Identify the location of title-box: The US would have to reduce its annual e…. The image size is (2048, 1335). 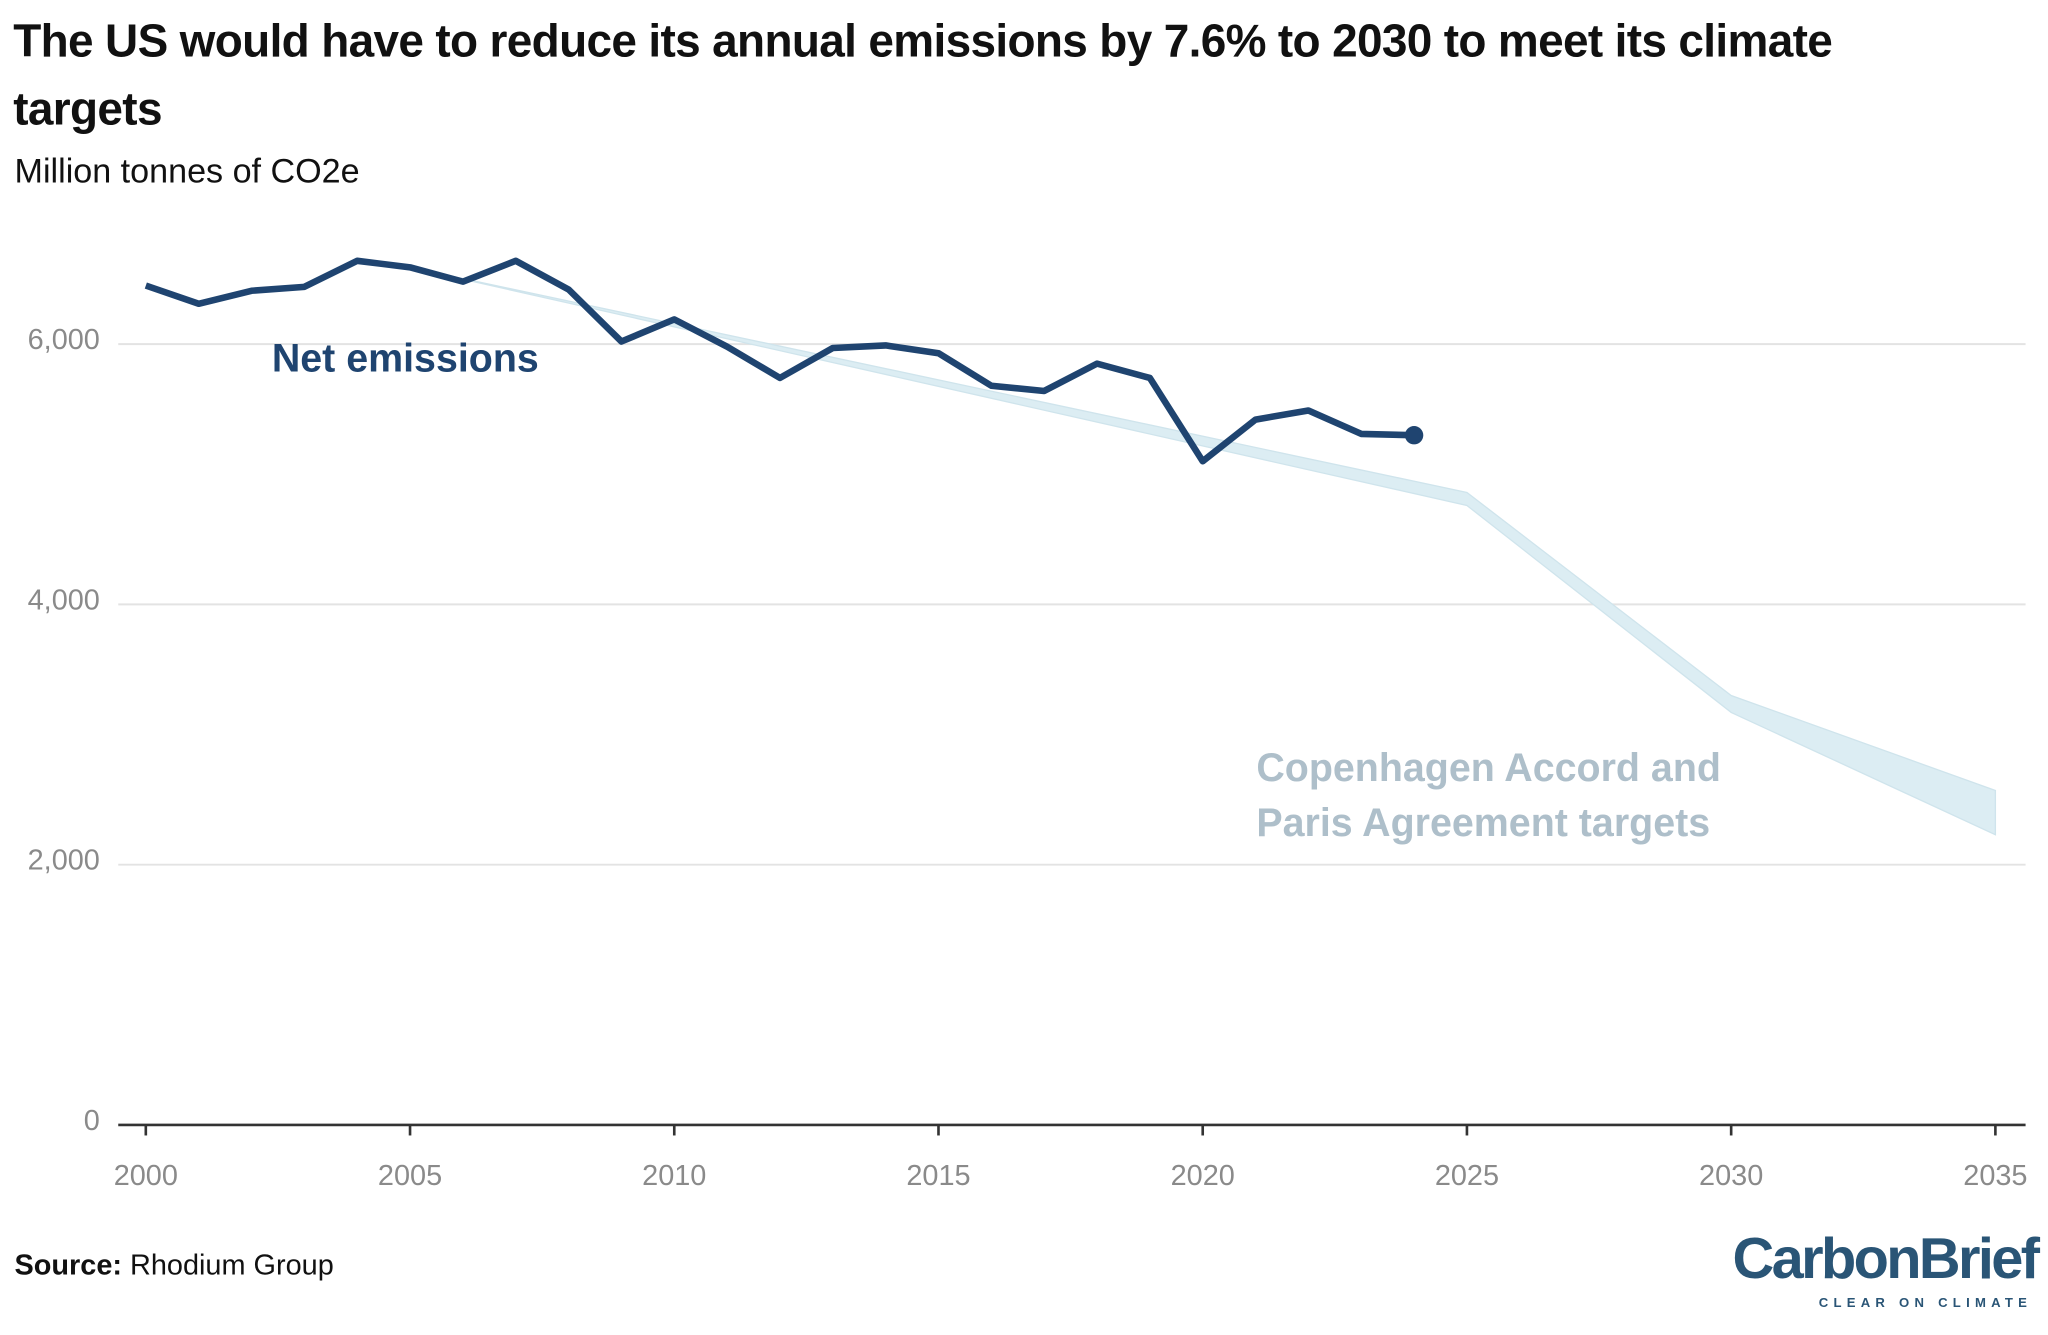
(923, 75).